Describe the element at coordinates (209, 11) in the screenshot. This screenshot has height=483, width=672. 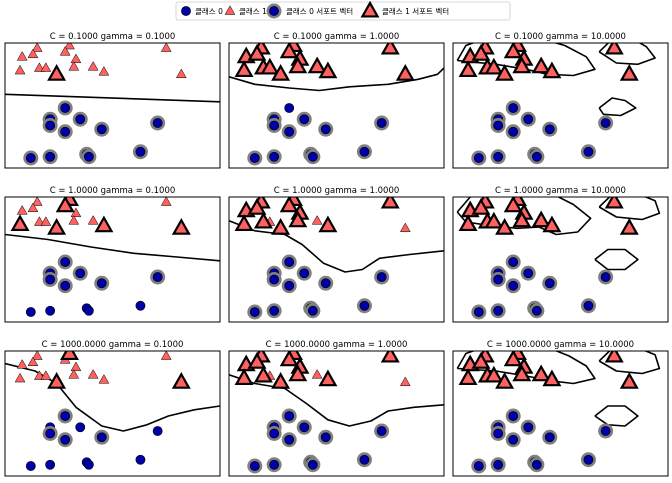
I see `legend-label: 클래스 0` at that location.